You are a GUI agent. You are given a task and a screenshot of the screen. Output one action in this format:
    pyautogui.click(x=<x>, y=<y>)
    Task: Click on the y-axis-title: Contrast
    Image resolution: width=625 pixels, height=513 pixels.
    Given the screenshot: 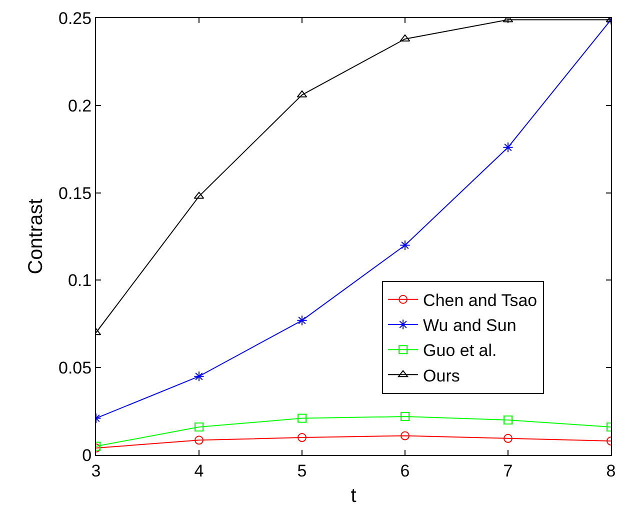 What is the action you would take?
    pyautogui.click(x=36, y=236)
    